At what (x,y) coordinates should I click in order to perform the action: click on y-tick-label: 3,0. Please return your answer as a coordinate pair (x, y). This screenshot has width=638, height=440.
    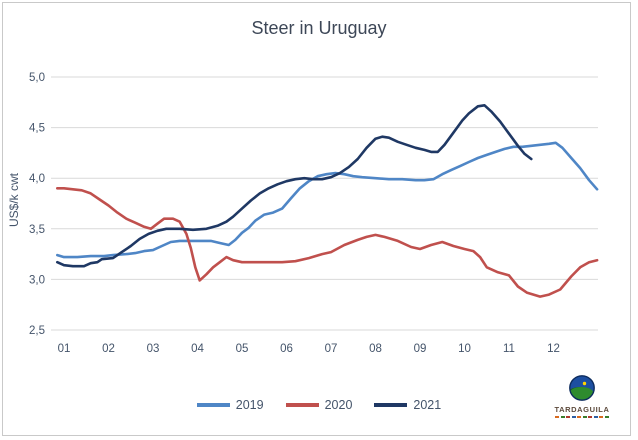
    Looking at the image, I should click on (37, 280).